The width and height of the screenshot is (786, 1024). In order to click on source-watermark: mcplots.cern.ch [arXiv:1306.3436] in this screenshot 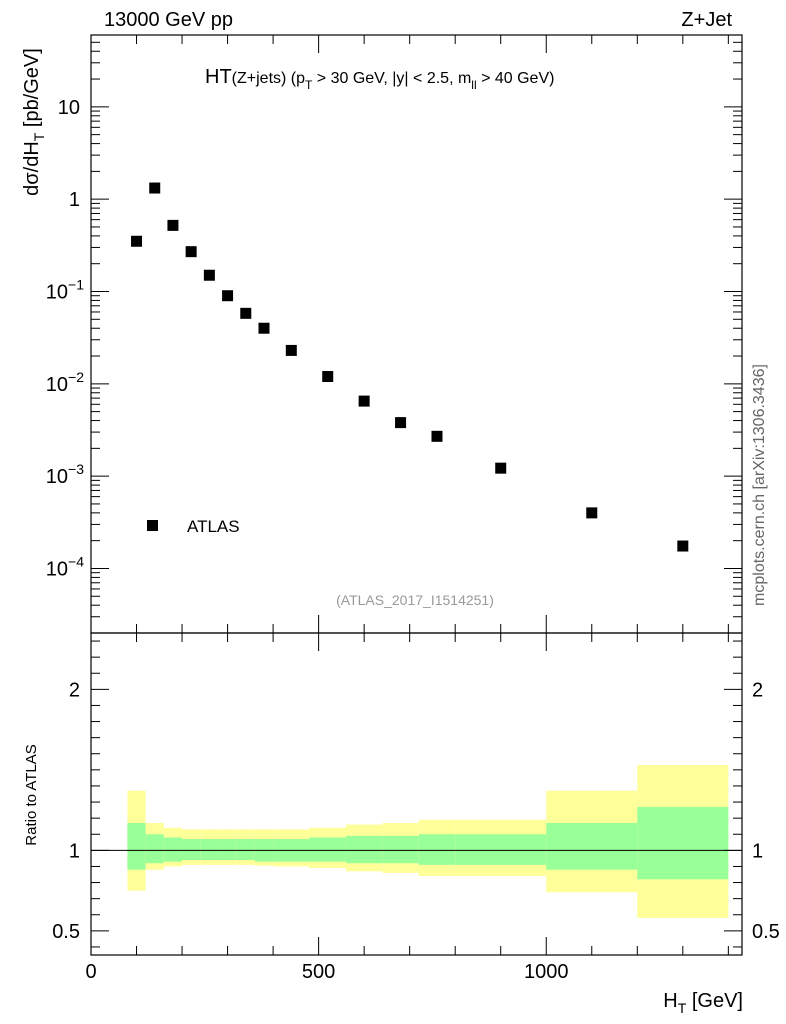, I will do `click(759, 485)`.